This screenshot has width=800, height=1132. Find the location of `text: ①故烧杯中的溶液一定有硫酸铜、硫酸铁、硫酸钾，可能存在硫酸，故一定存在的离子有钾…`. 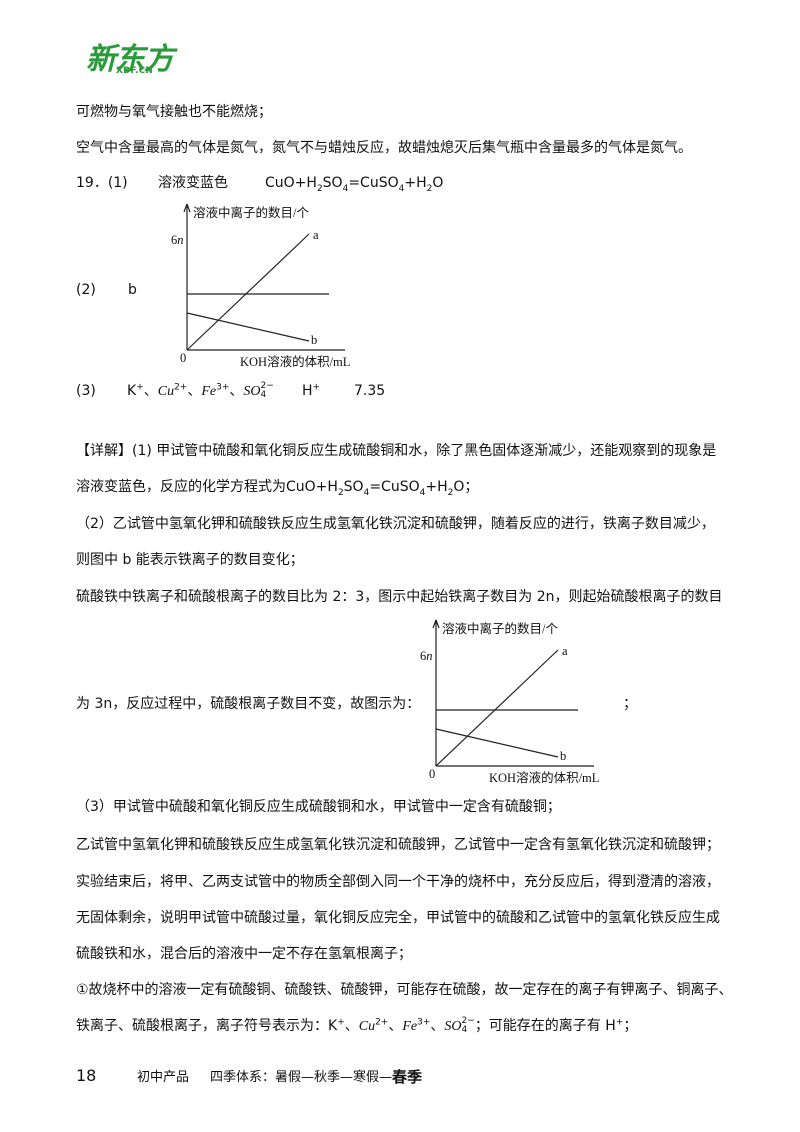

text: ①故烧杯中的溶液一定有硫酸铜、硫酸铁、硫酸钾，可能存在硫酸，故一定存在的离子有钾… is located at coordinates (404, 990).